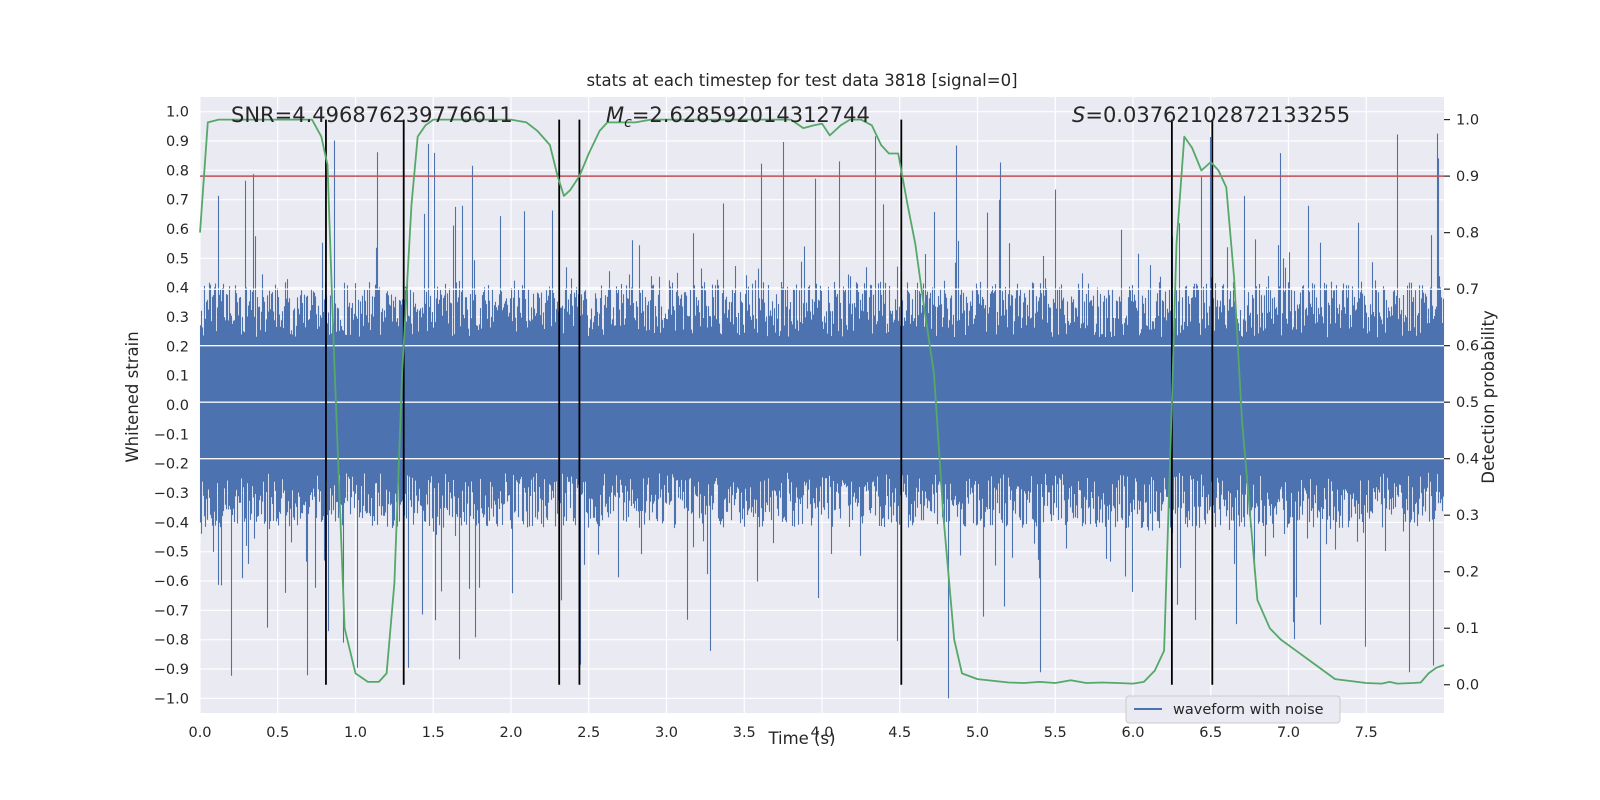  Describe the element at coordinates (177, 318) in the screenshot. I see `y-tick-label: 0.3` at that location.